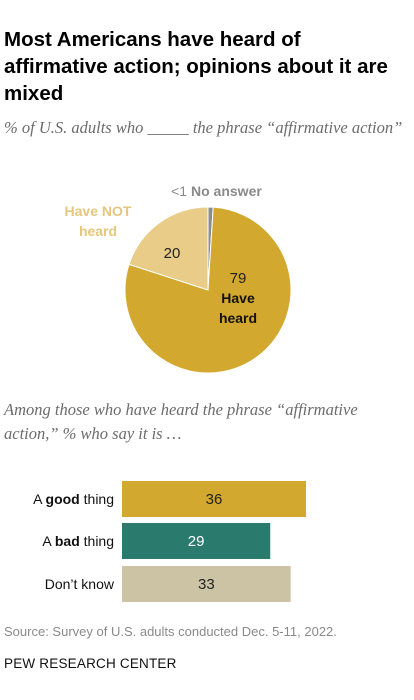  I want to click on bar-category-label-1: A good thing, so click(73, 499).